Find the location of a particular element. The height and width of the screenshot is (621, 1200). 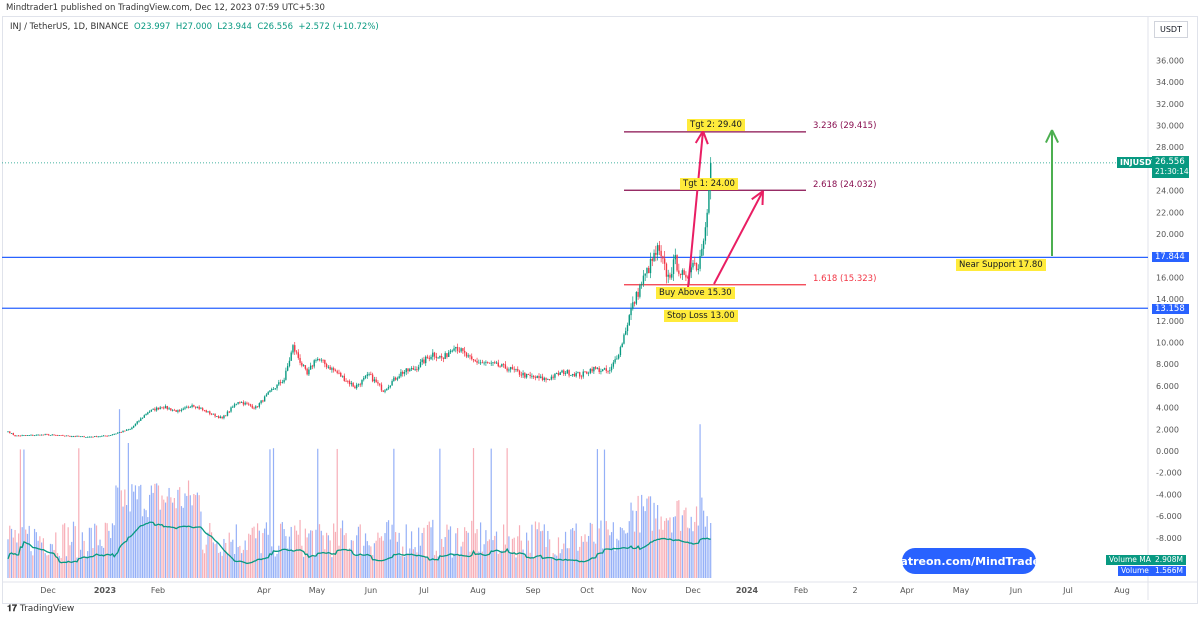

target-2-arrow-shaft is located at coordinates (695, 209).